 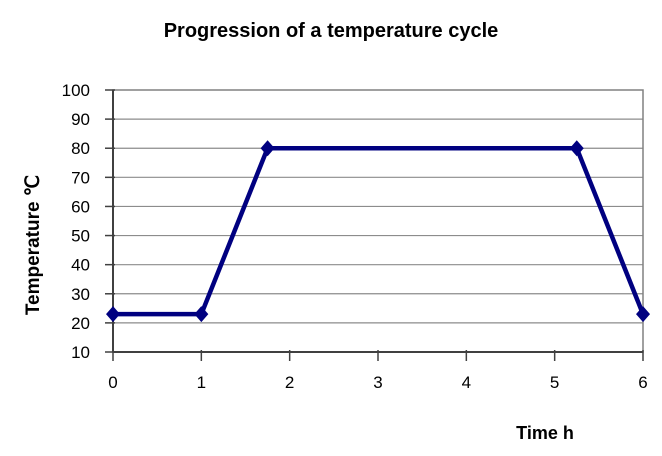 What do you see at coordinates (80, 177) in the screenshot?
I see `y-tick-label: 70` at bounding box center [80, 177].